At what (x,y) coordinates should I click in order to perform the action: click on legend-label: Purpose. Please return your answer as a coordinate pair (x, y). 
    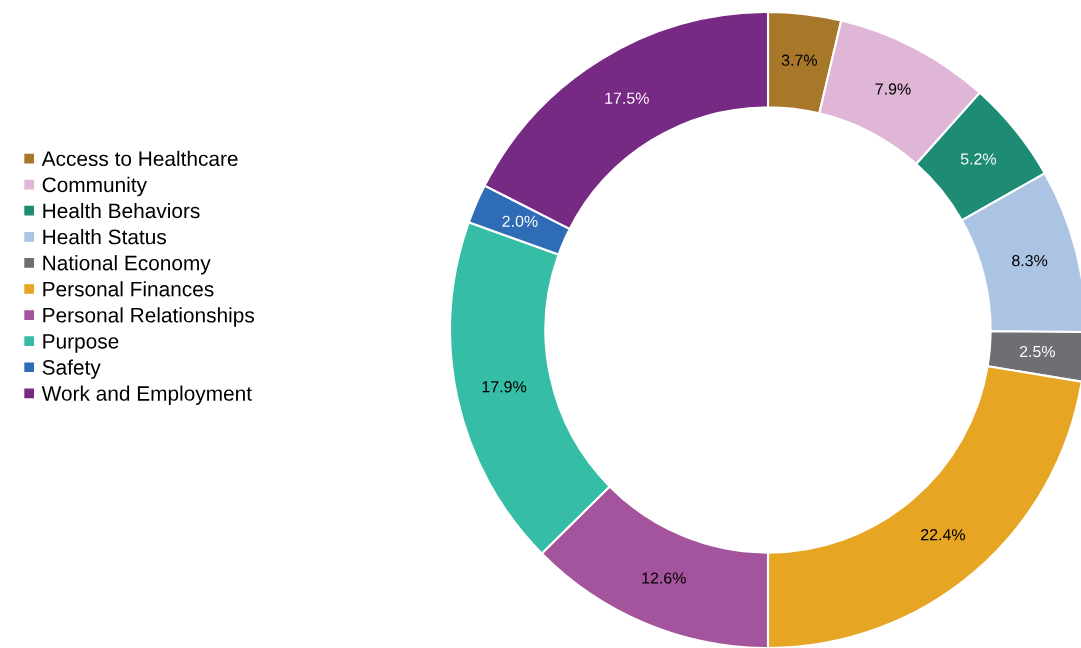
    Looking at the image, I should click on (81, 343).